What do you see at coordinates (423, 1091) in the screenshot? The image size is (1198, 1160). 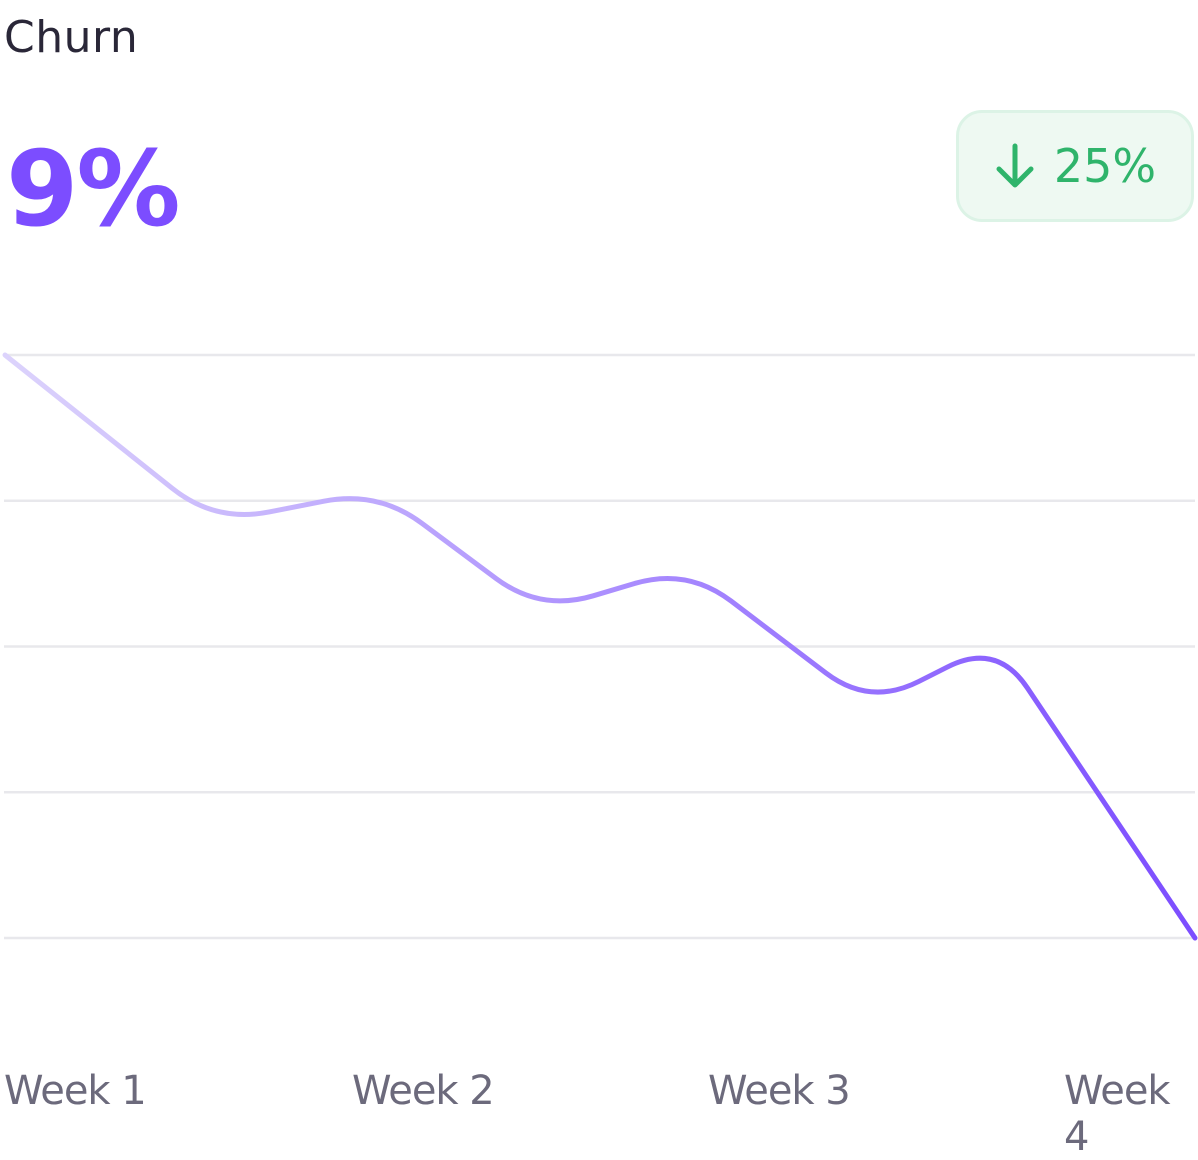 I see `x-tick-label: Week 2` at bounding box center [423, 1091].